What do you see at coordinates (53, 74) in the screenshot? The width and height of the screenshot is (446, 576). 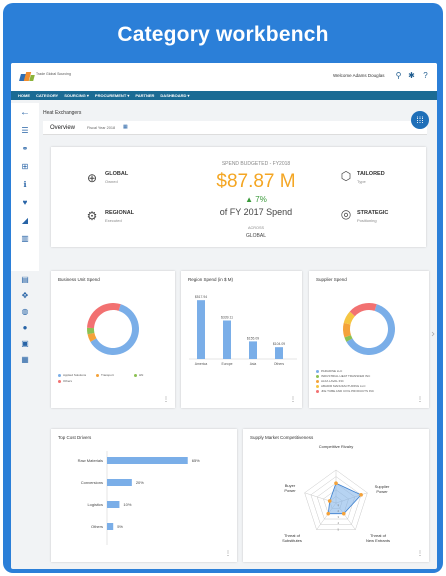 I see `logo-text: Trade Global Sourcing` at bounding box center [53, 74].